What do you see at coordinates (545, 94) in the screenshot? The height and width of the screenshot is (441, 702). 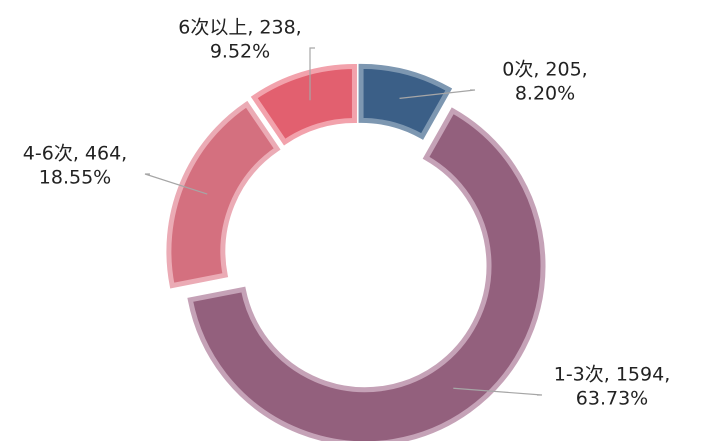 I see `data-label: 8.20%` at bounding box center [545, 94].